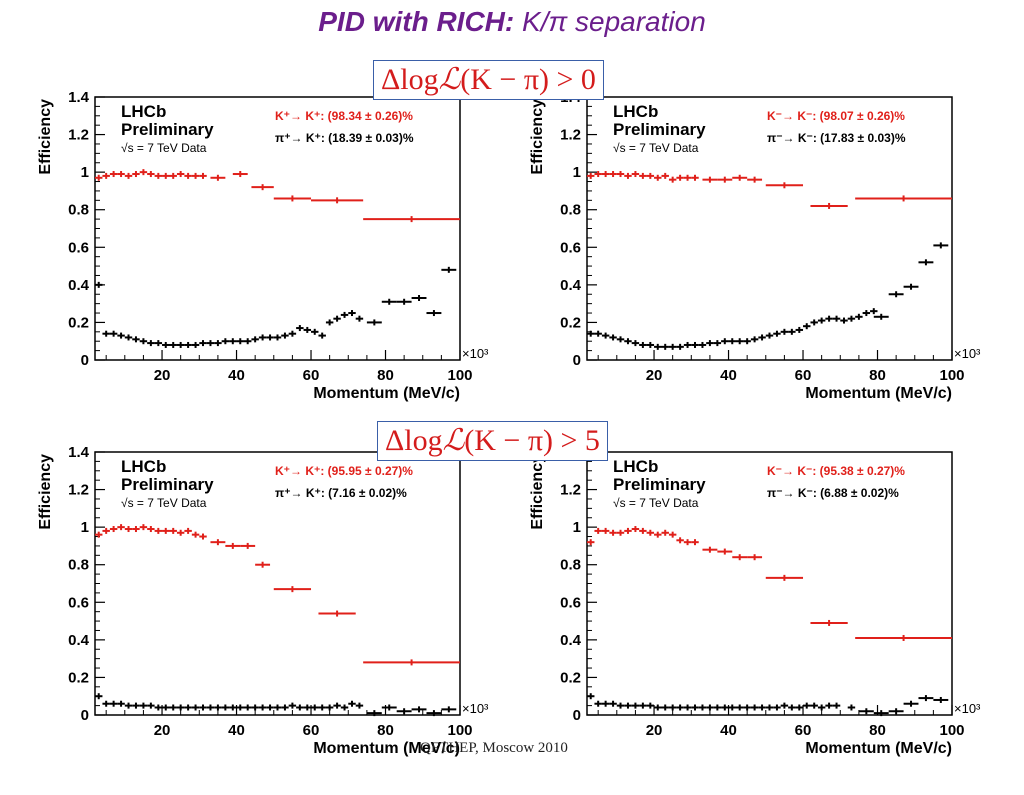 The image size is (1024, 795). Describe the element at coordinates (967, 353) in the screenshot. I see `x-multiplier-label: ×10³` at that location.